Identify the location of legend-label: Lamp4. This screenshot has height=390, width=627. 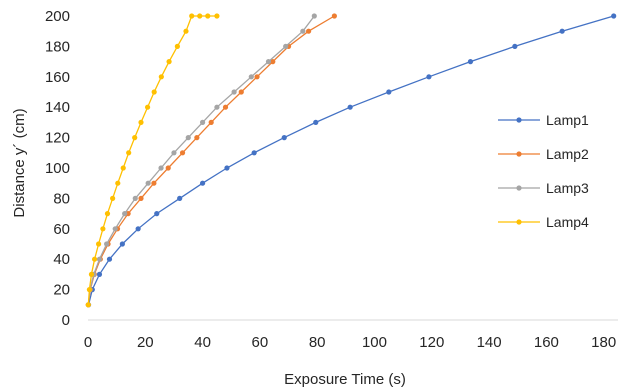
(567, 222).